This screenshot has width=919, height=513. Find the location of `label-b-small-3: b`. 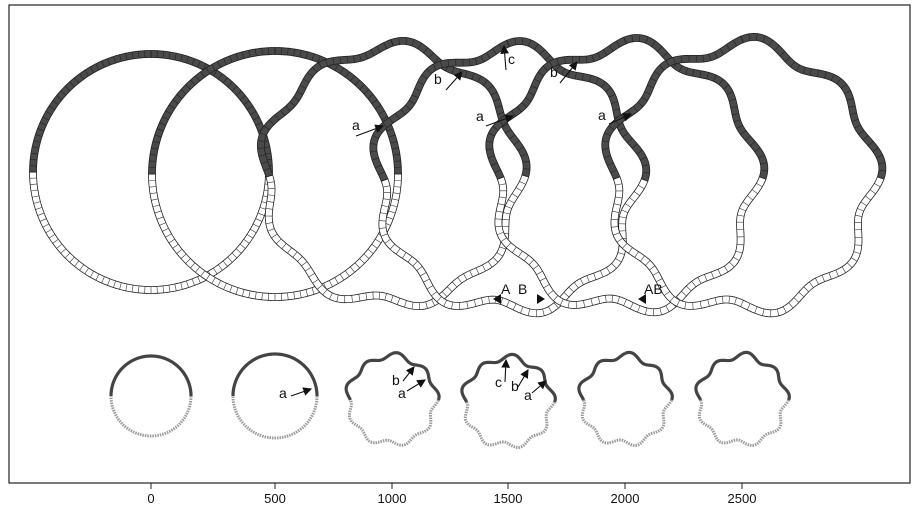

label-b-small-3: b is located at coordinates (515, 386).